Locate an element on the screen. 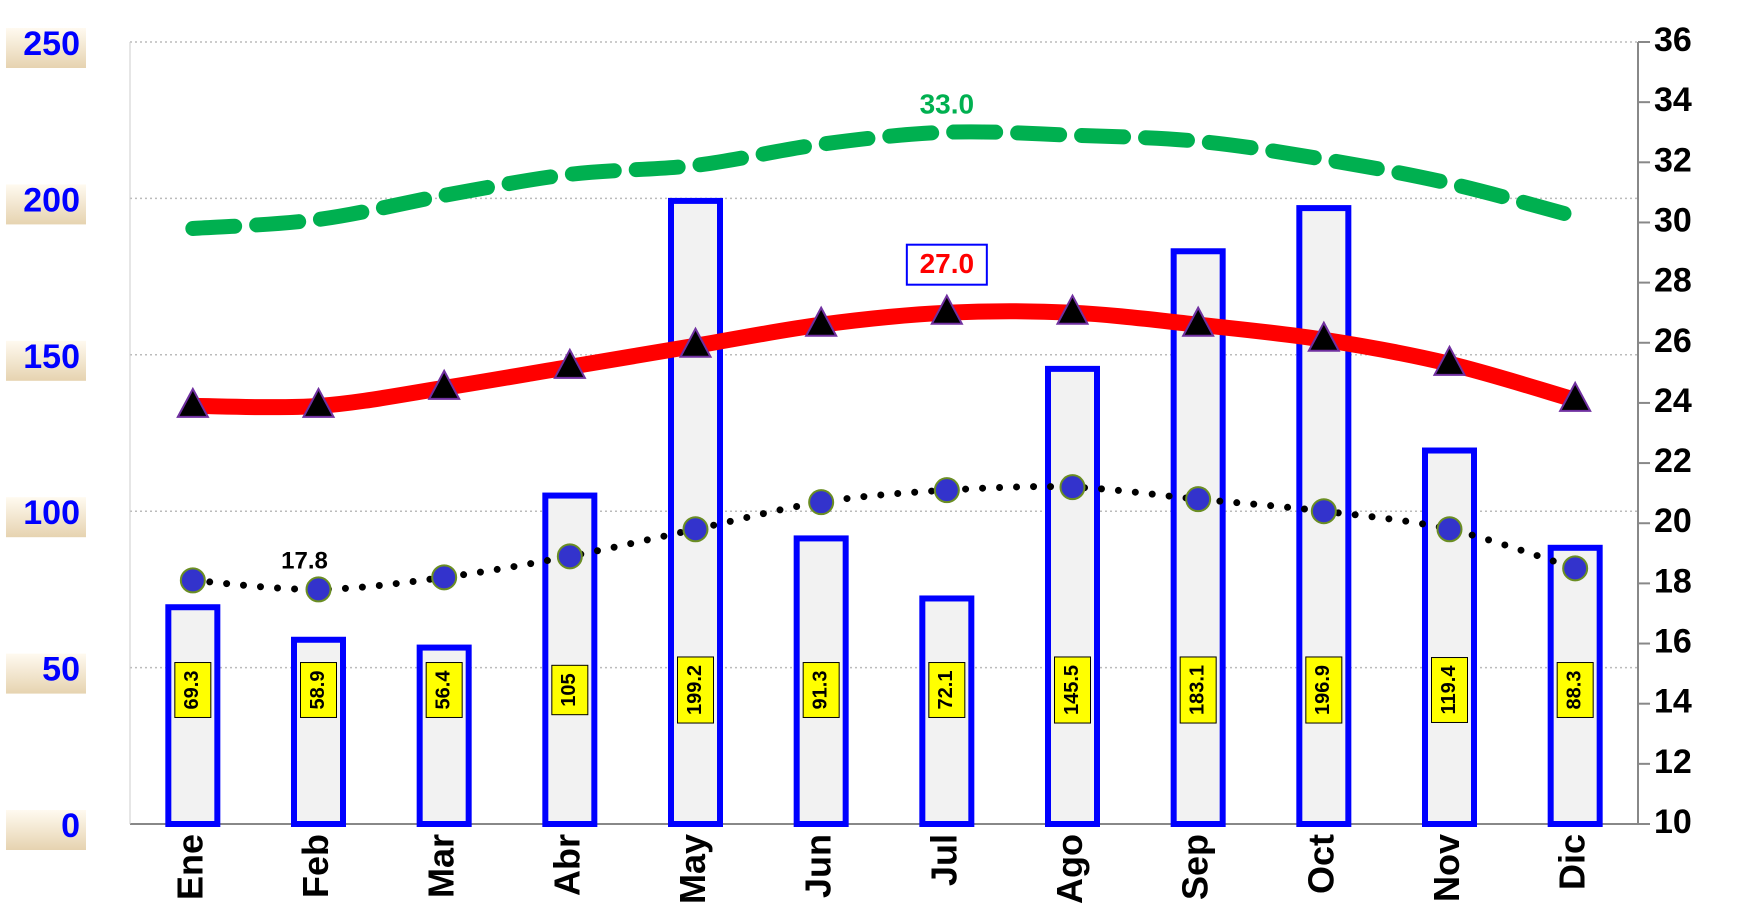  bar-value-label: 145.5 is located at coordinates (1072, 690).